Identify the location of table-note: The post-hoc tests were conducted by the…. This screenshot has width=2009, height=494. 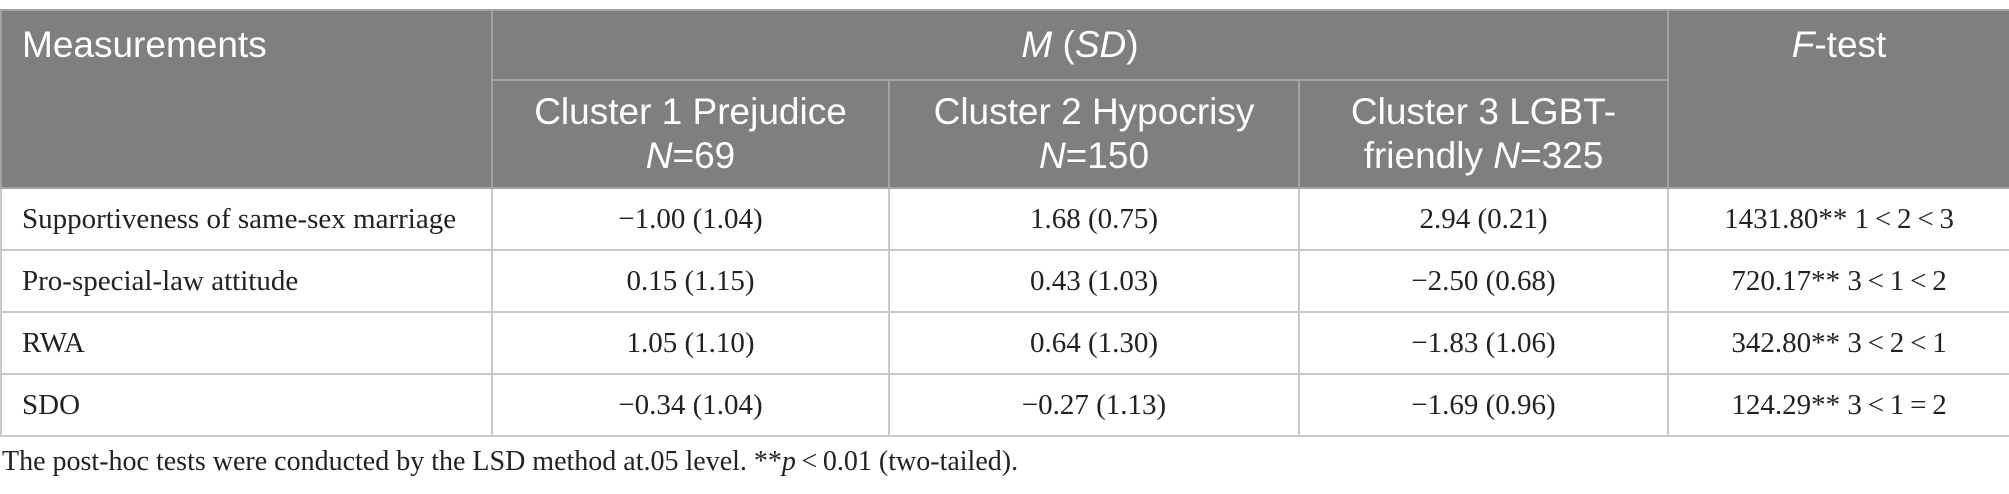
(510, 462).